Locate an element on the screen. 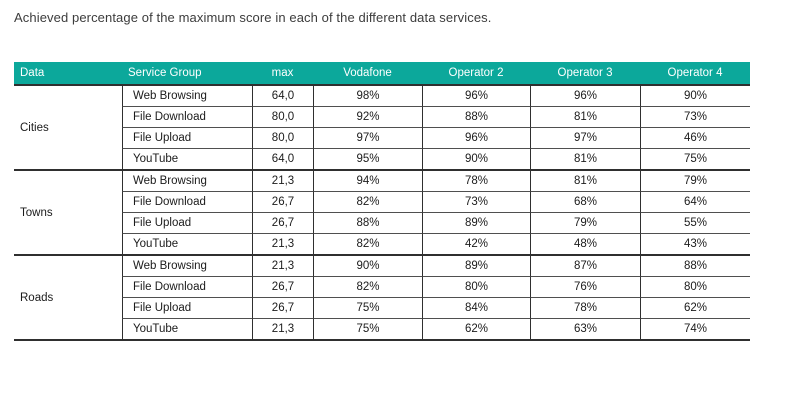 The height and width of the screenshot is (403, 797). header-cell-operator-4: Operator 4 is located at coordinates (695, 73).